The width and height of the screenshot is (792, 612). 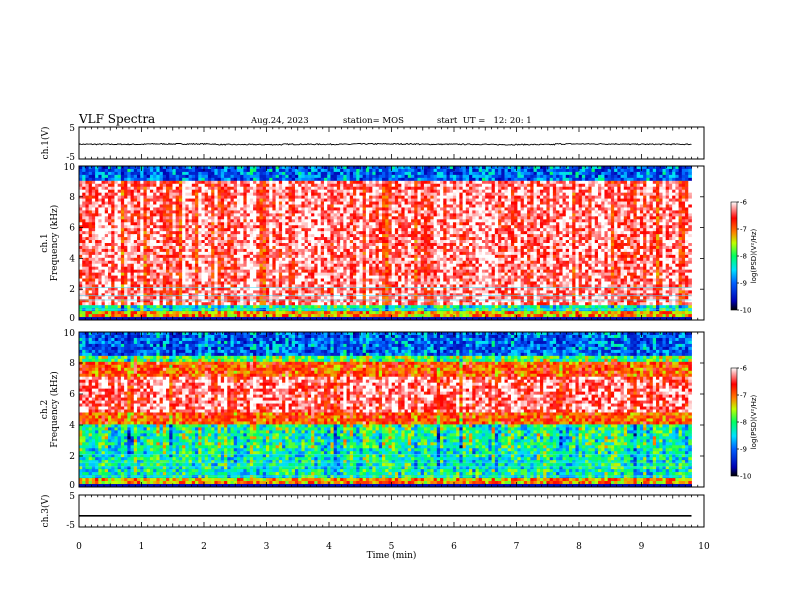 What do you see at coordinates (72, 129) in the screenshot?
I see `y-tick-label: 5` at bounding box center [72, 129].